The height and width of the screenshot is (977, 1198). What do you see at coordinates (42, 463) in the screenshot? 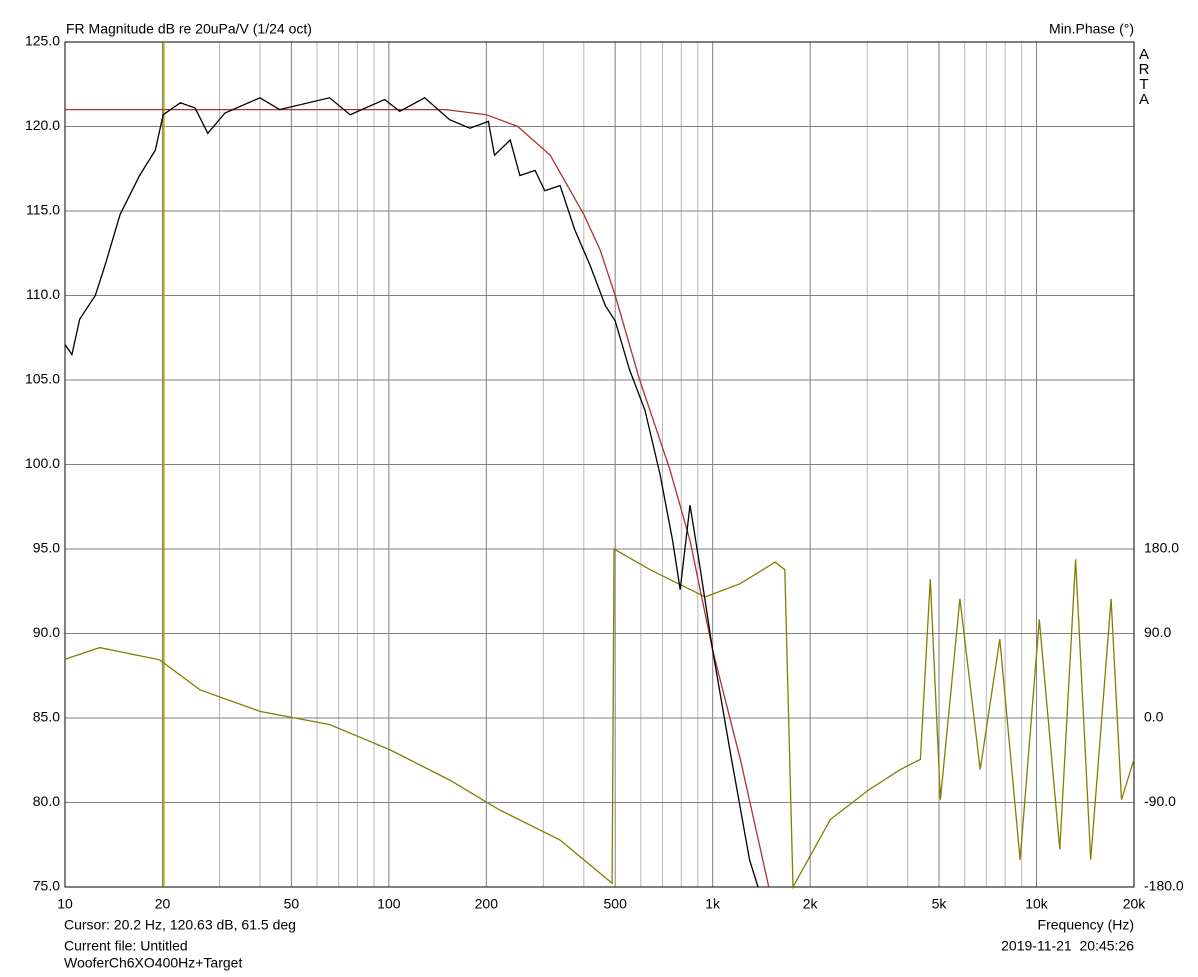
I see `y-tick-label: 100.0` at bounding box center [42, 463].